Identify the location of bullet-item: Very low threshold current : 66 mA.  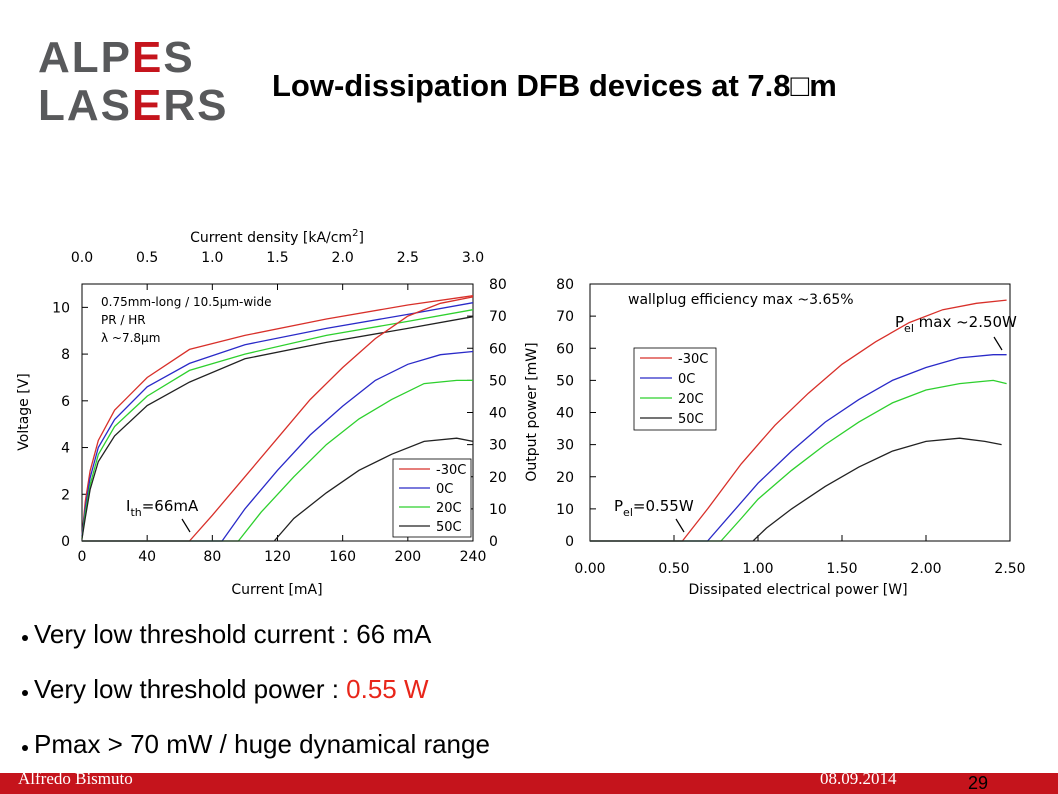
(256, 639).